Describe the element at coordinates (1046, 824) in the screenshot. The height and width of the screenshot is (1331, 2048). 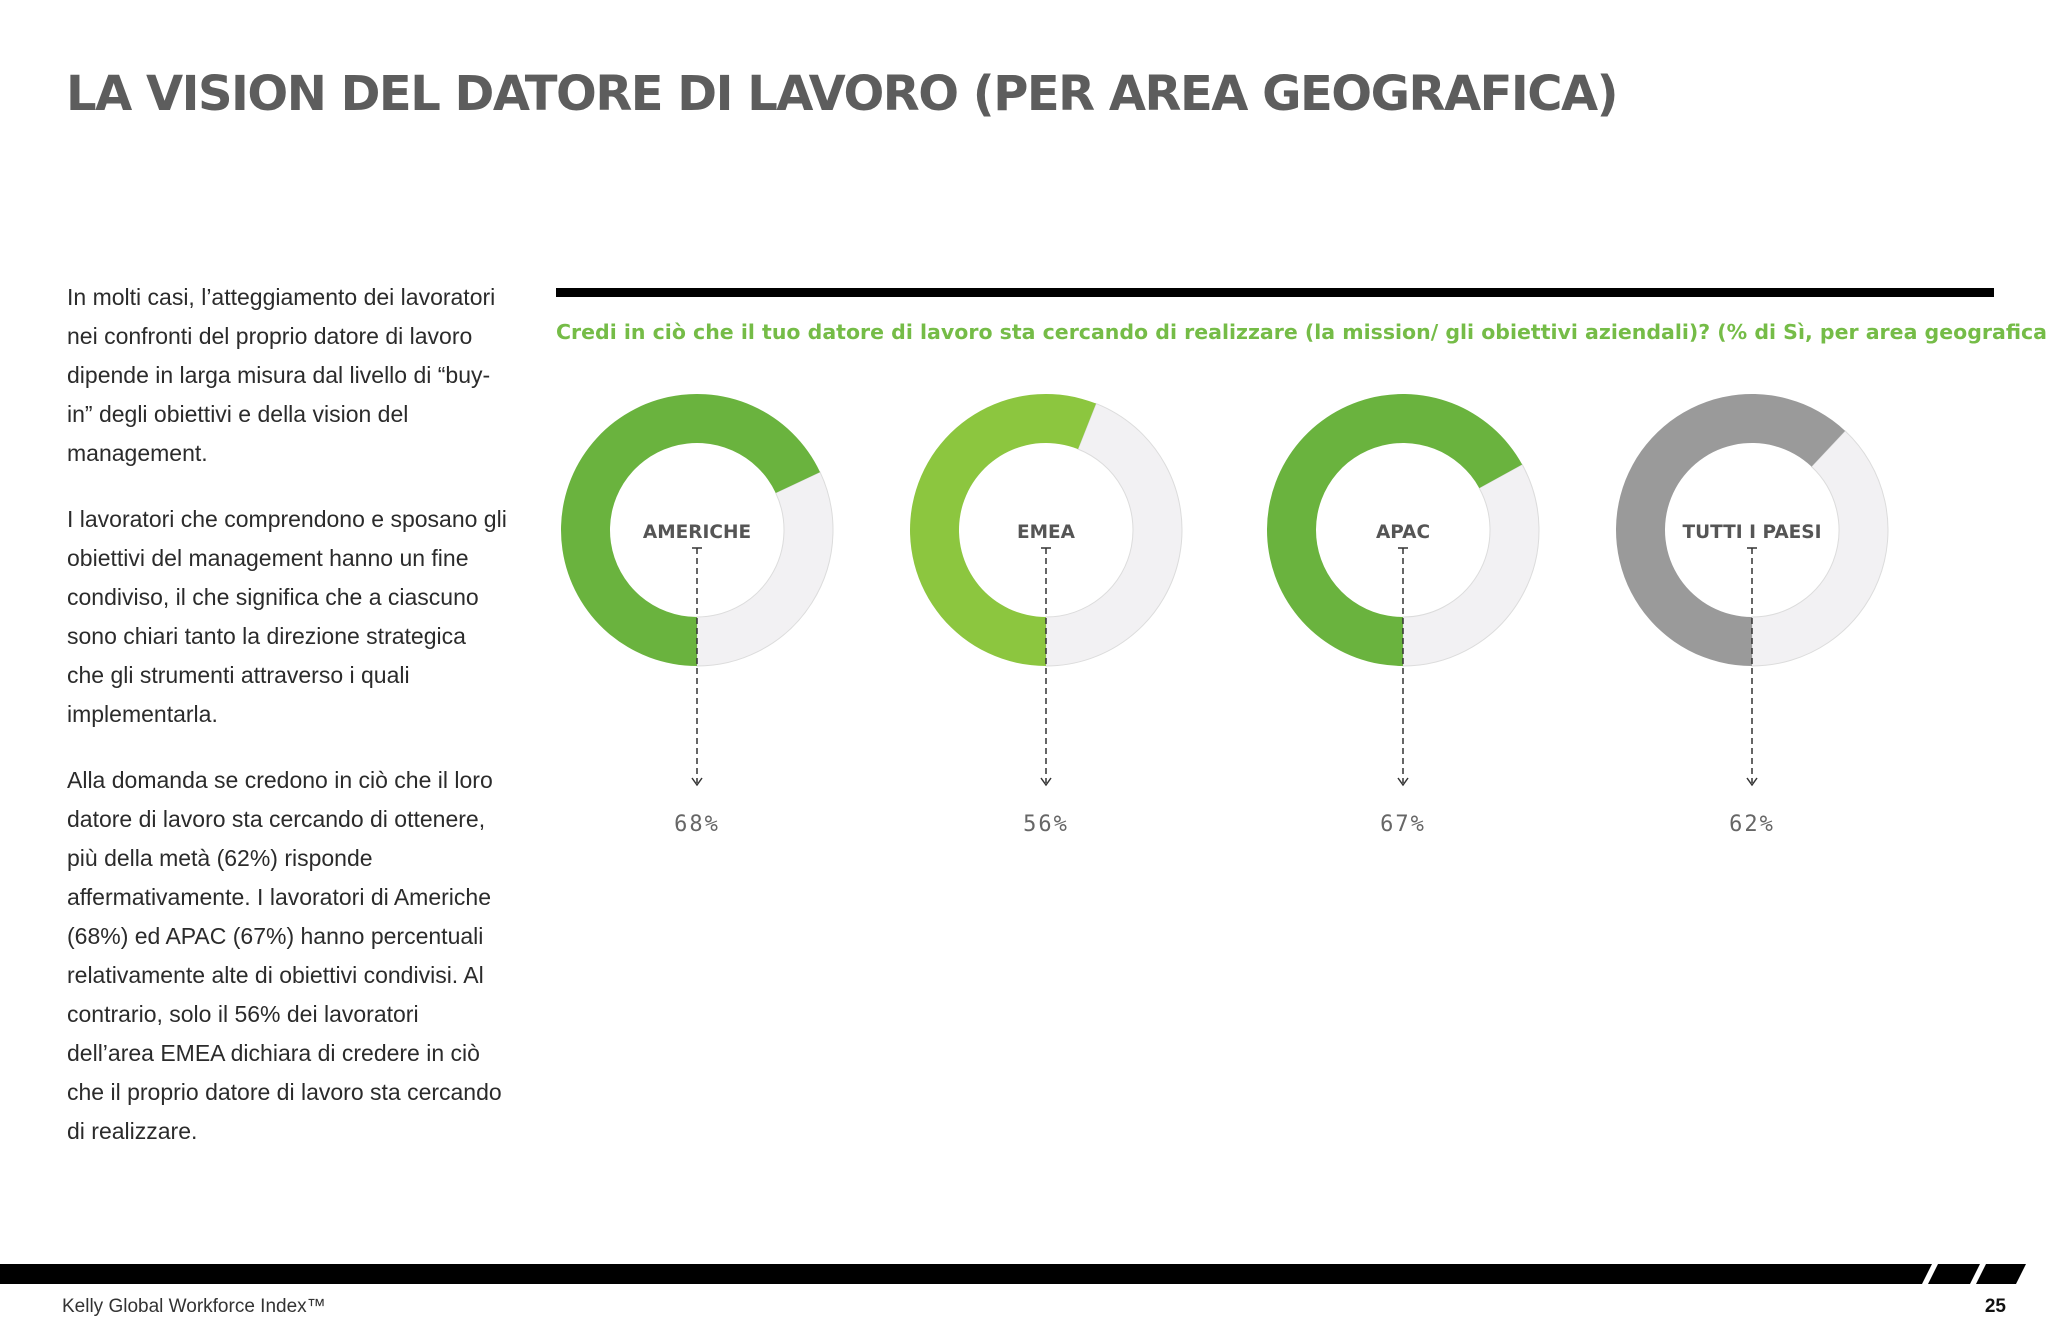
I see `value-label-emea: 56%` at that location.